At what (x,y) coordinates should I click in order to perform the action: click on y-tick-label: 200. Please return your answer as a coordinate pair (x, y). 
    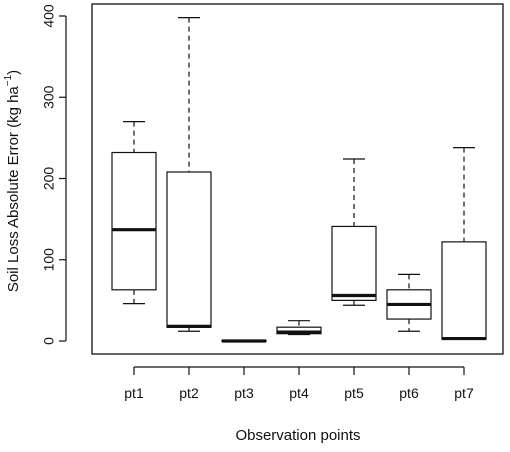
    Looking at the image, I should click on (49, 179).